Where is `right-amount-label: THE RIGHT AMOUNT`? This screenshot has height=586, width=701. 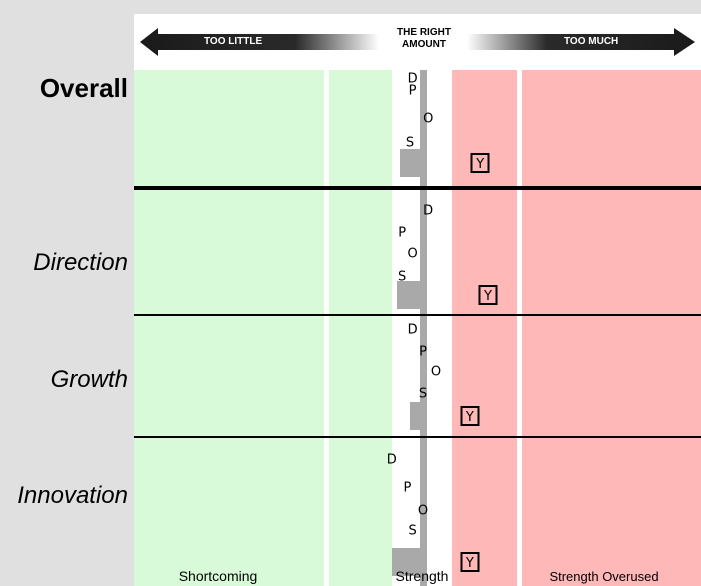
right-amount-label: THE RIGHT AMOUNT is located at coordinates (424, 39).